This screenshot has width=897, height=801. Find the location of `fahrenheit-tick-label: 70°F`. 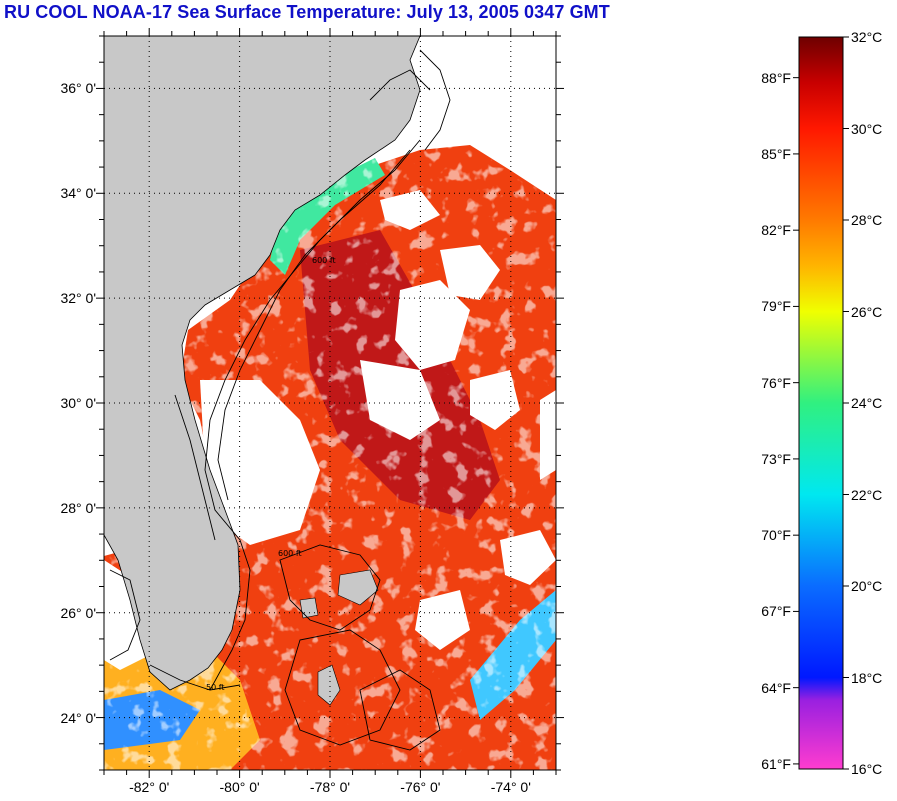

fahrenheit-tick-label: 70°F is located at coordinates (776, 535).